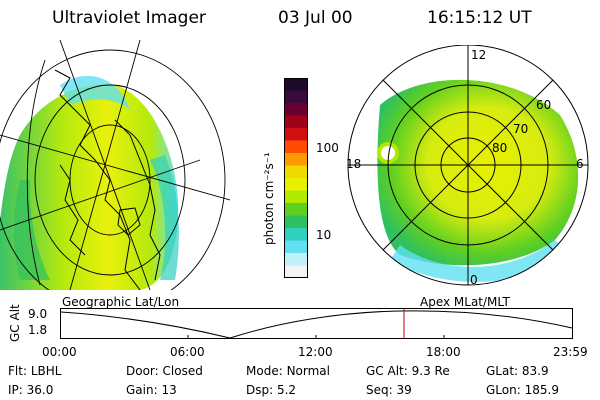 The width and height of the screenshot is (600, 400). Describe the element at coordinates (38, 314) in the screenshot. I see `timeline-y-tick-max: 9.0` at that location.